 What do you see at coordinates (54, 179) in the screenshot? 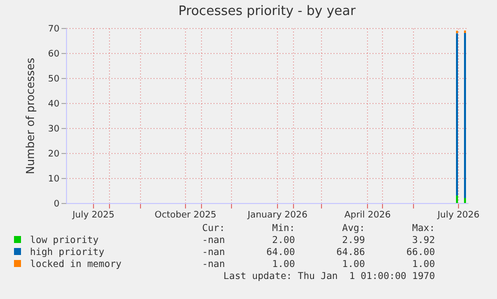
I see `y-tick-label: 10` at bounding box center [54, 179].